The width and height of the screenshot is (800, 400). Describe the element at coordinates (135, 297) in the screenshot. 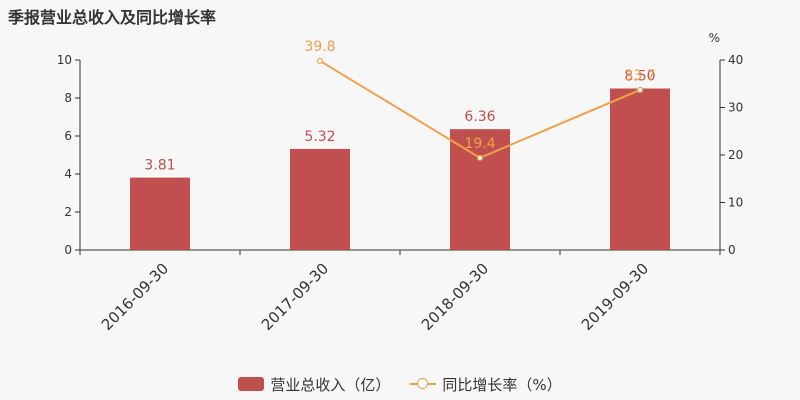

I see `x-category-label: 2016-09-30` at that location.